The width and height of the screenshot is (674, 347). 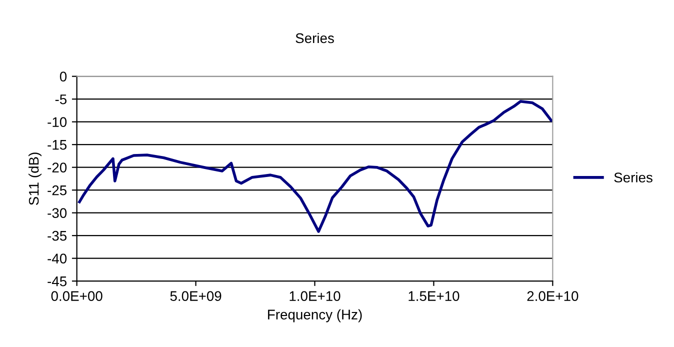 I want to click on chart-title: Series, so click(x=315, y=38).